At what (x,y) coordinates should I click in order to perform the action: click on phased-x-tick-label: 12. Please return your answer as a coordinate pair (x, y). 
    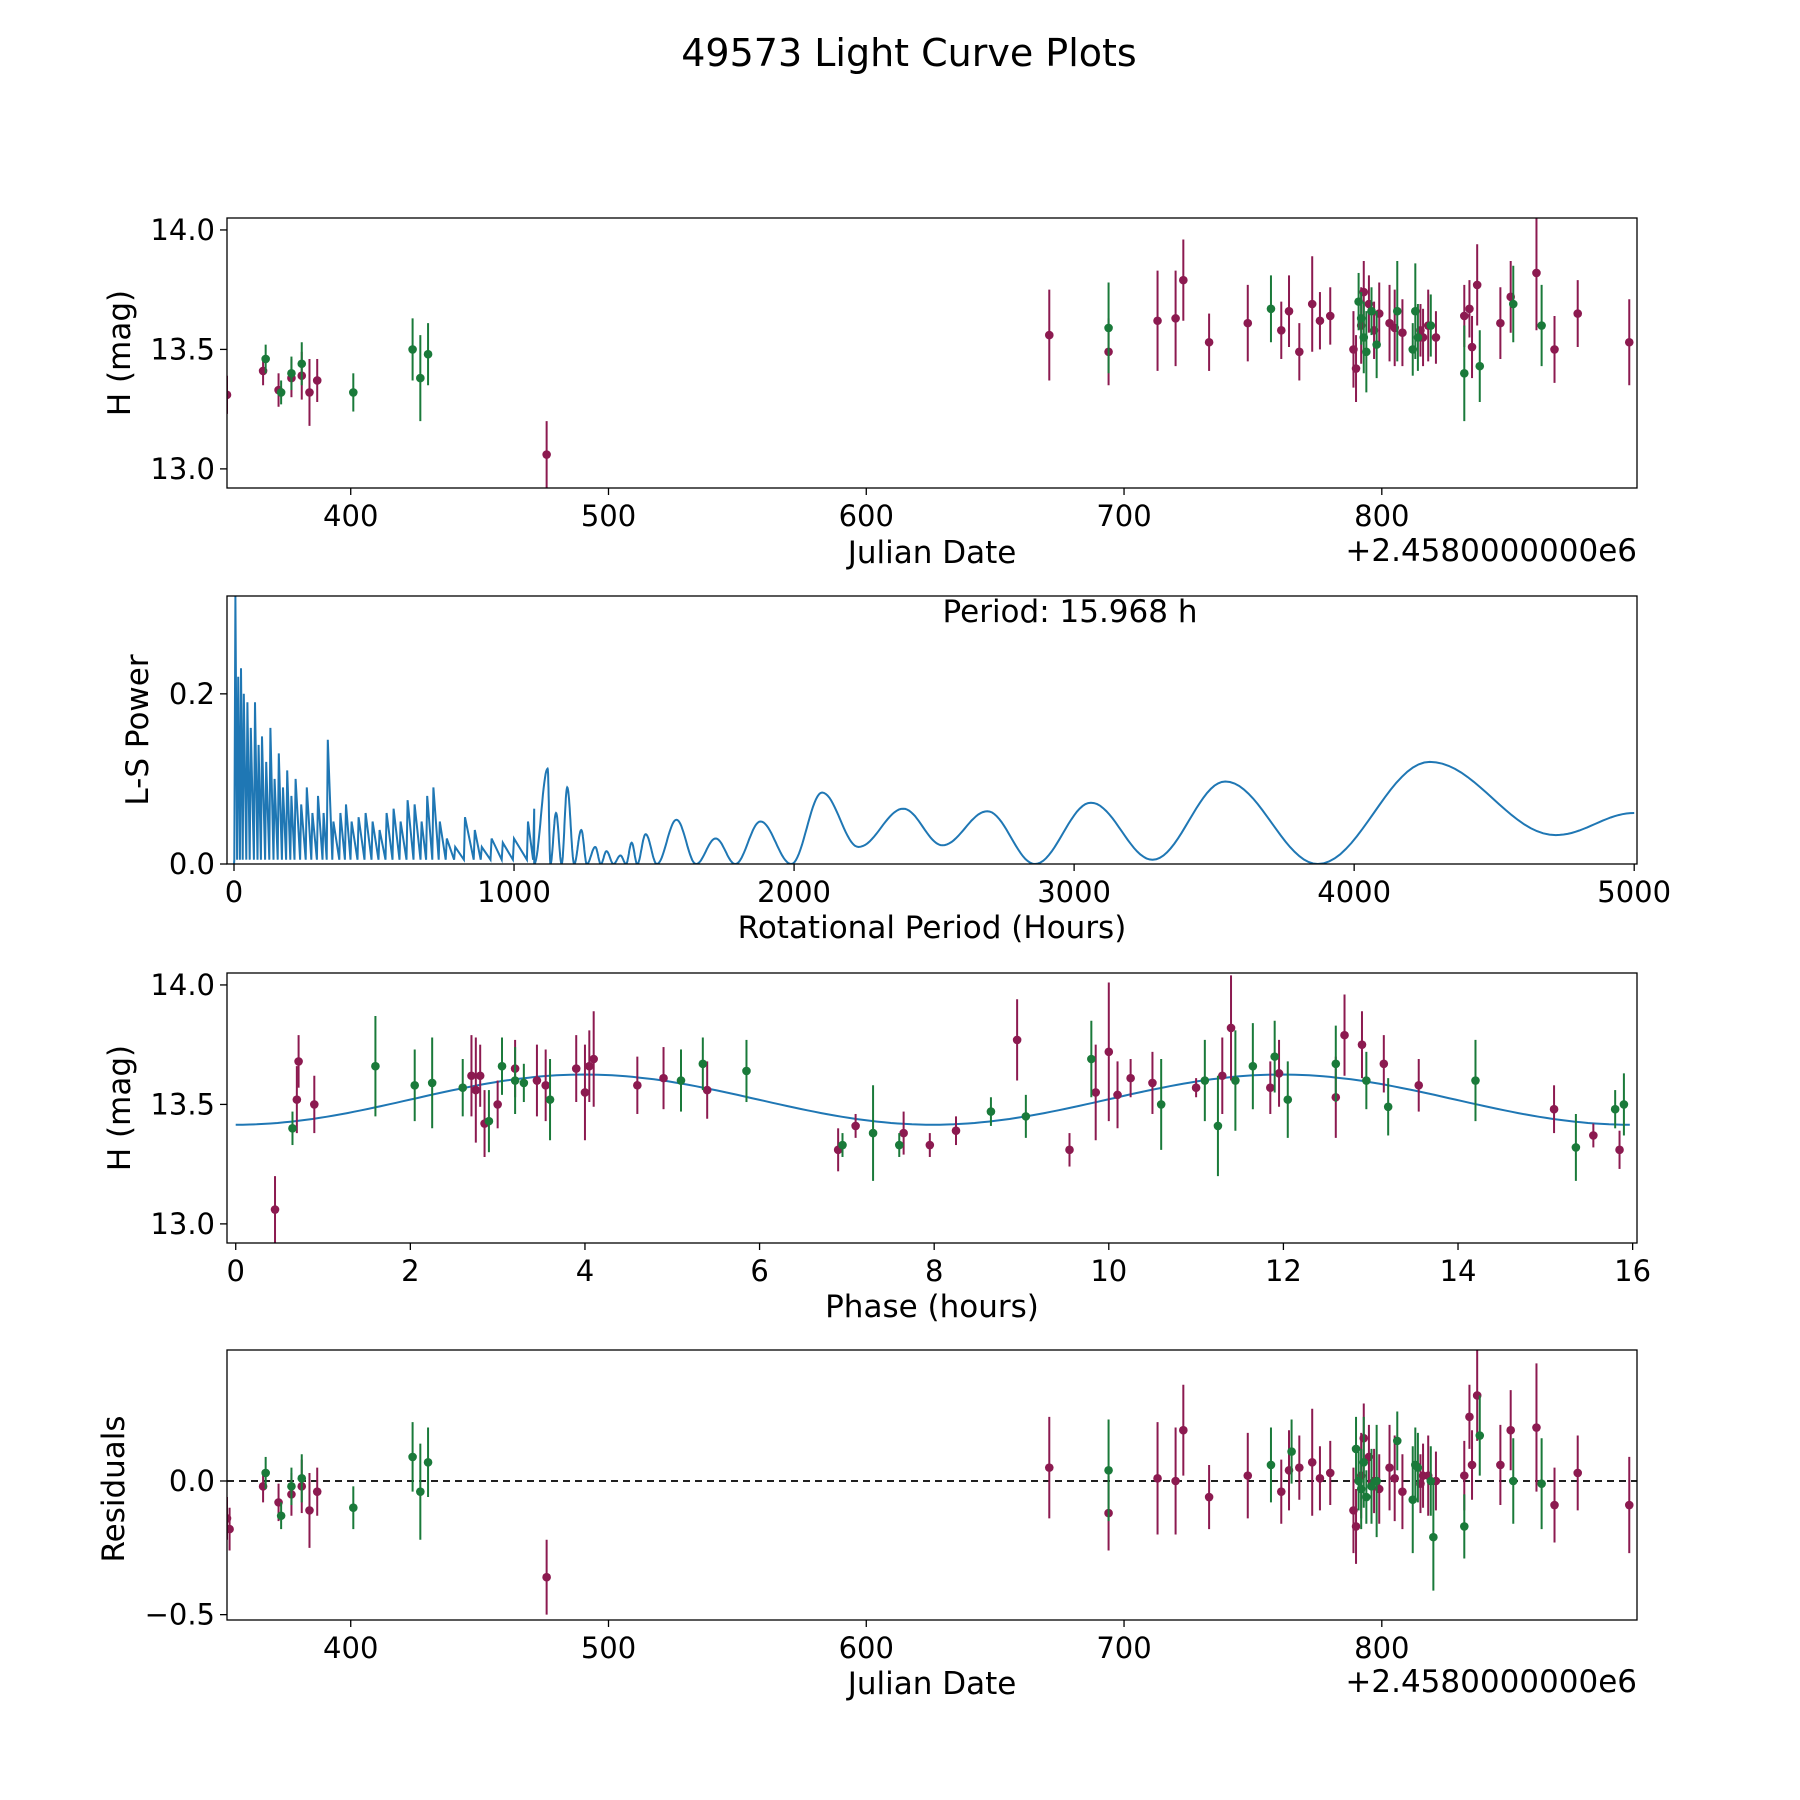
    Looking at the image, I should click on (1283, 1271).